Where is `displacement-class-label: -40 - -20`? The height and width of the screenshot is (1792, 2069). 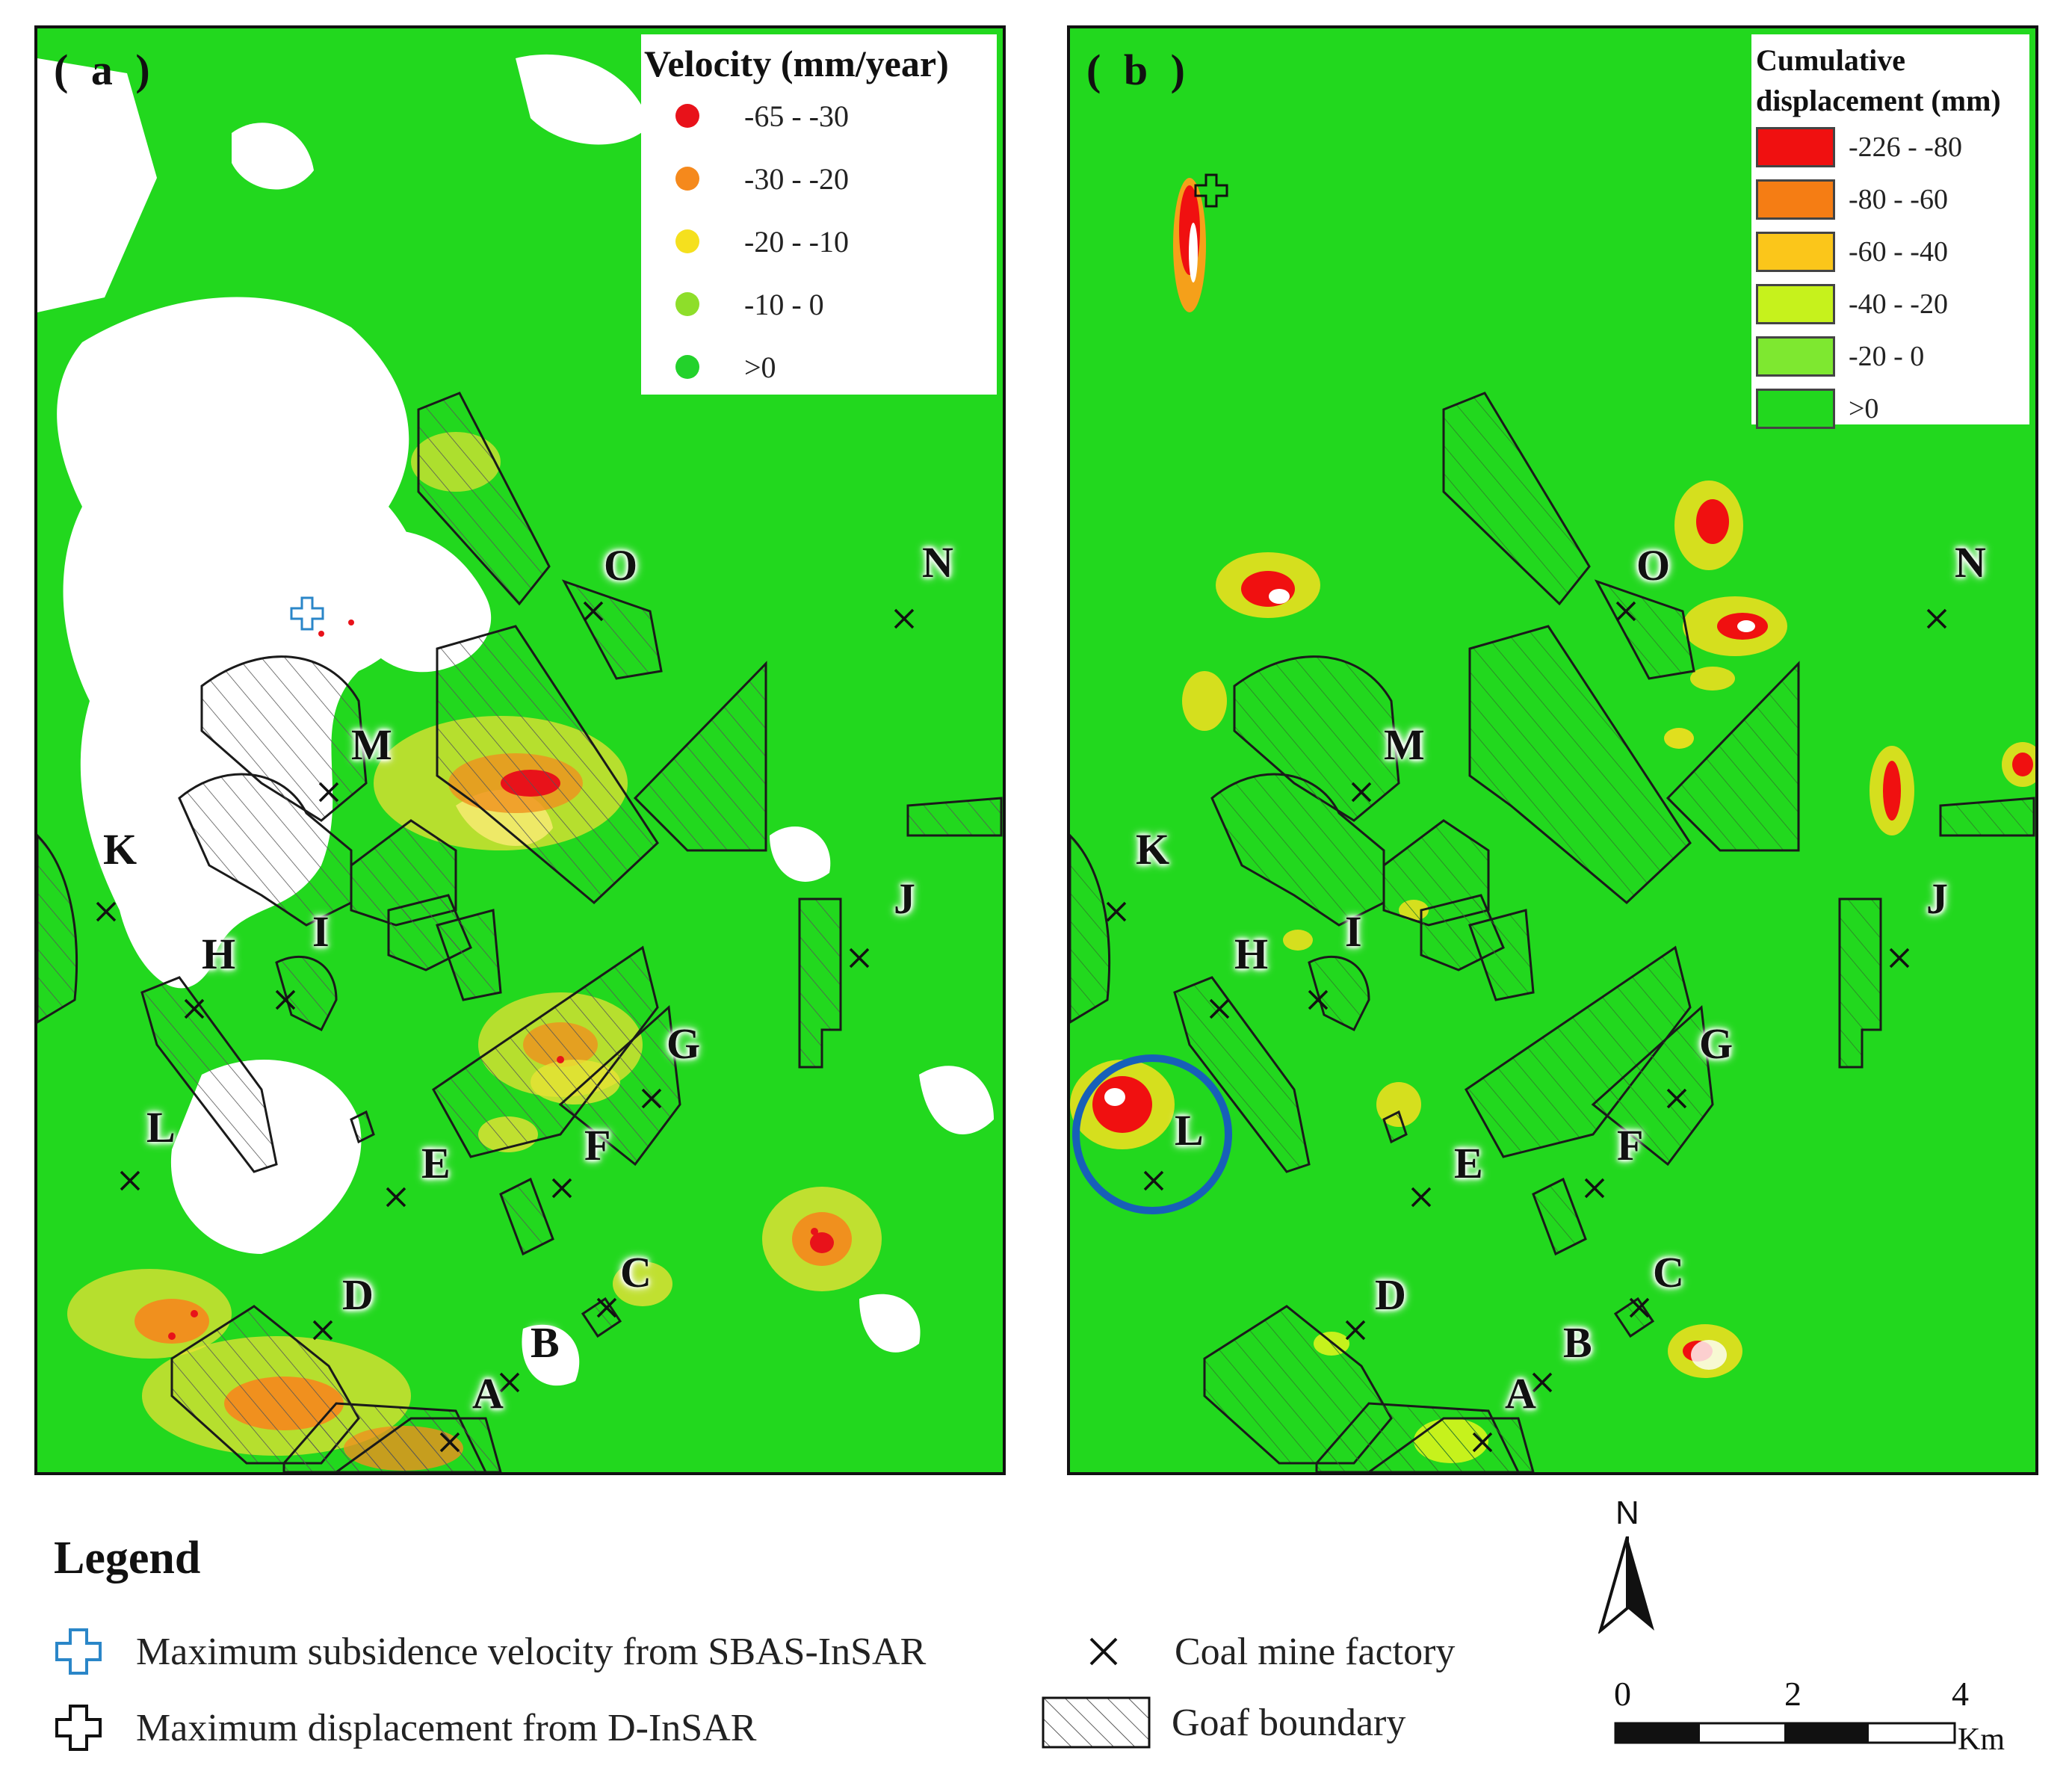
displacement-class-label: -40 - -20 is located at coordinates (1898, 304).